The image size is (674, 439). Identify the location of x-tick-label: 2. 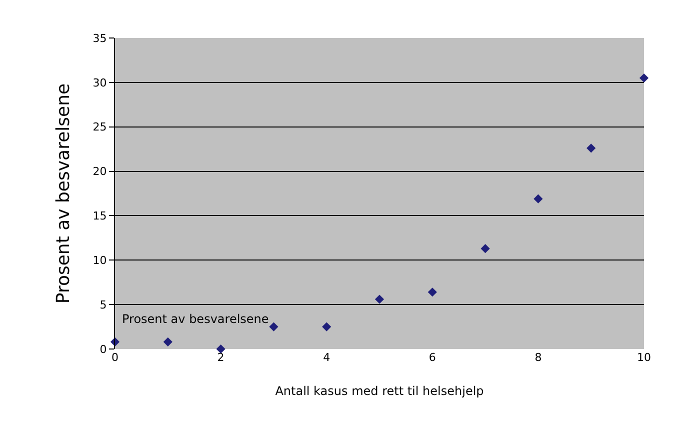
(220, 357).